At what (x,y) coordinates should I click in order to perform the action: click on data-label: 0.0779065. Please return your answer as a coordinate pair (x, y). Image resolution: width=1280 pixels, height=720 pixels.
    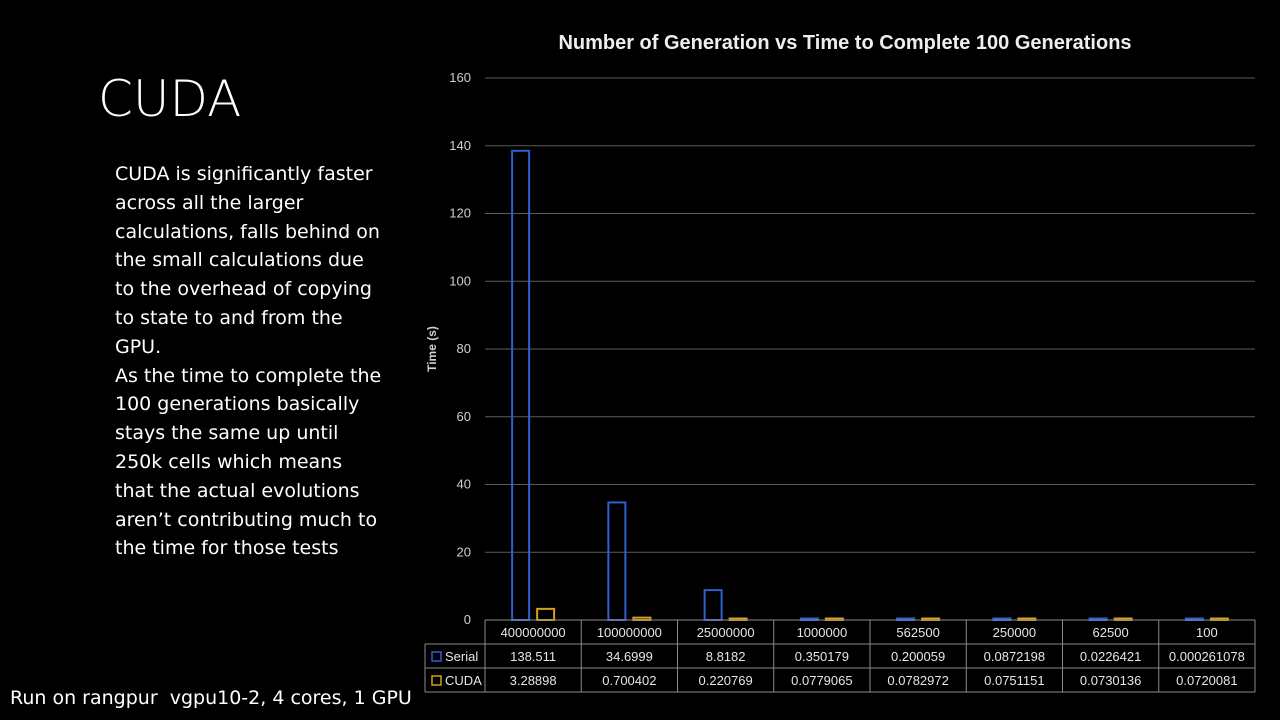
    Looking at the image, I should click on (821, 680).